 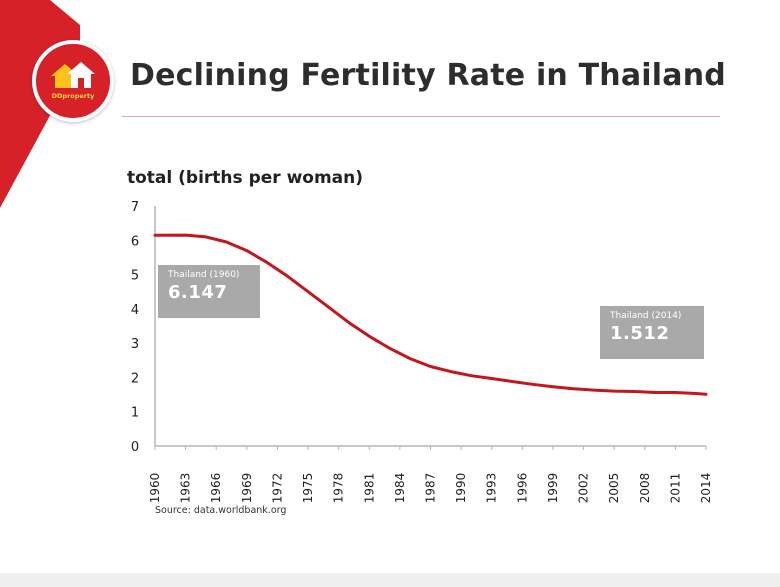 I want to click on x-tick-label: 1981, so click(x=369, y=488).